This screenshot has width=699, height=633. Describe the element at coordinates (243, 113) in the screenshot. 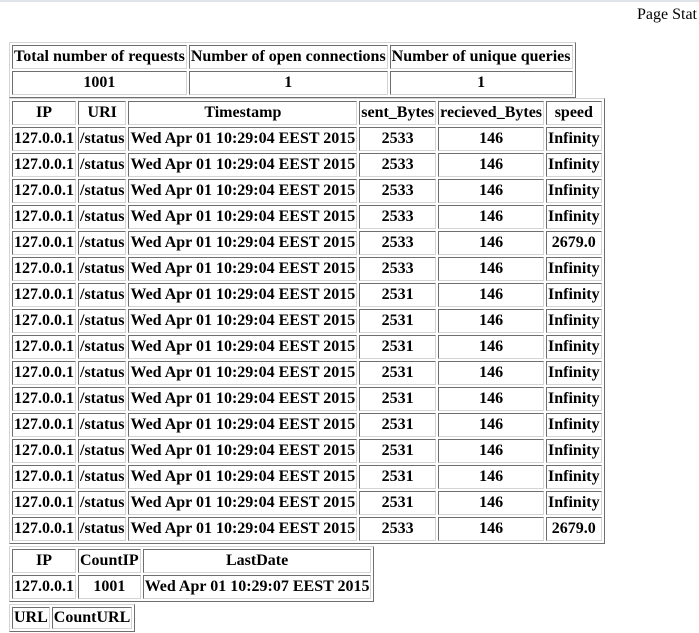

I see `header-timestamp: Timestamp` at that location.